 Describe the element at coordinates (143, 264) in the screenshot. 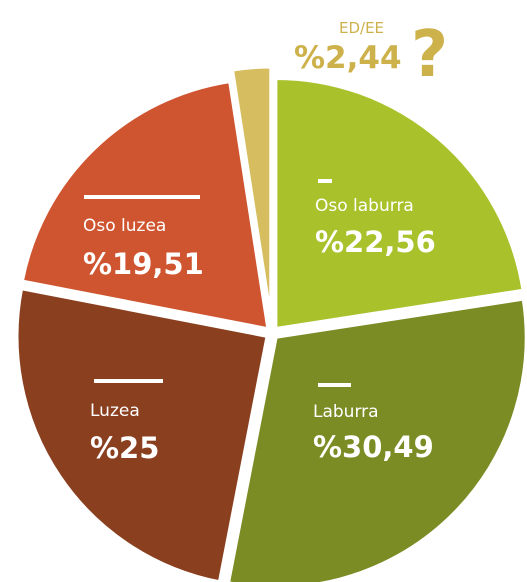

I see `value-label: %19,51` at that location.